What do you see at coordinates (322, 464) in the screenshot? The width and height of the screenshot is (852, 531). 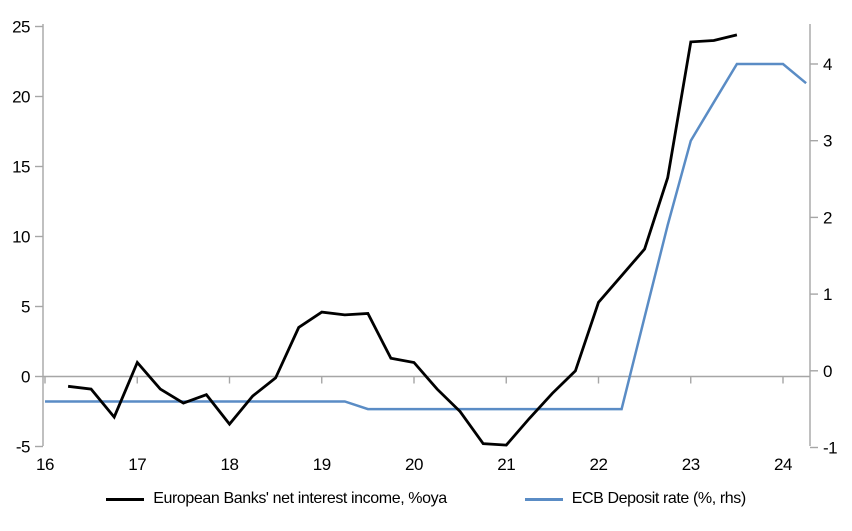 I see `x-tick-label: 19` at bounding box center [322, 464].